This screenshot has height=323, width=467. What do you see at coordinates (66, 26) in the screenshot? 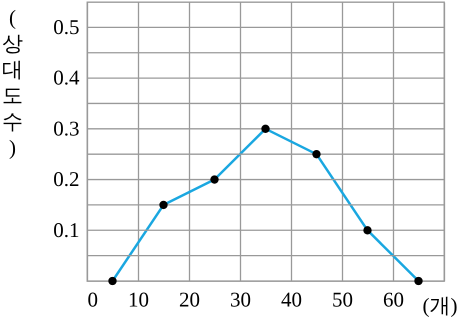
I see `y-tick-label: 0.5` at bounding box center [66, 26].